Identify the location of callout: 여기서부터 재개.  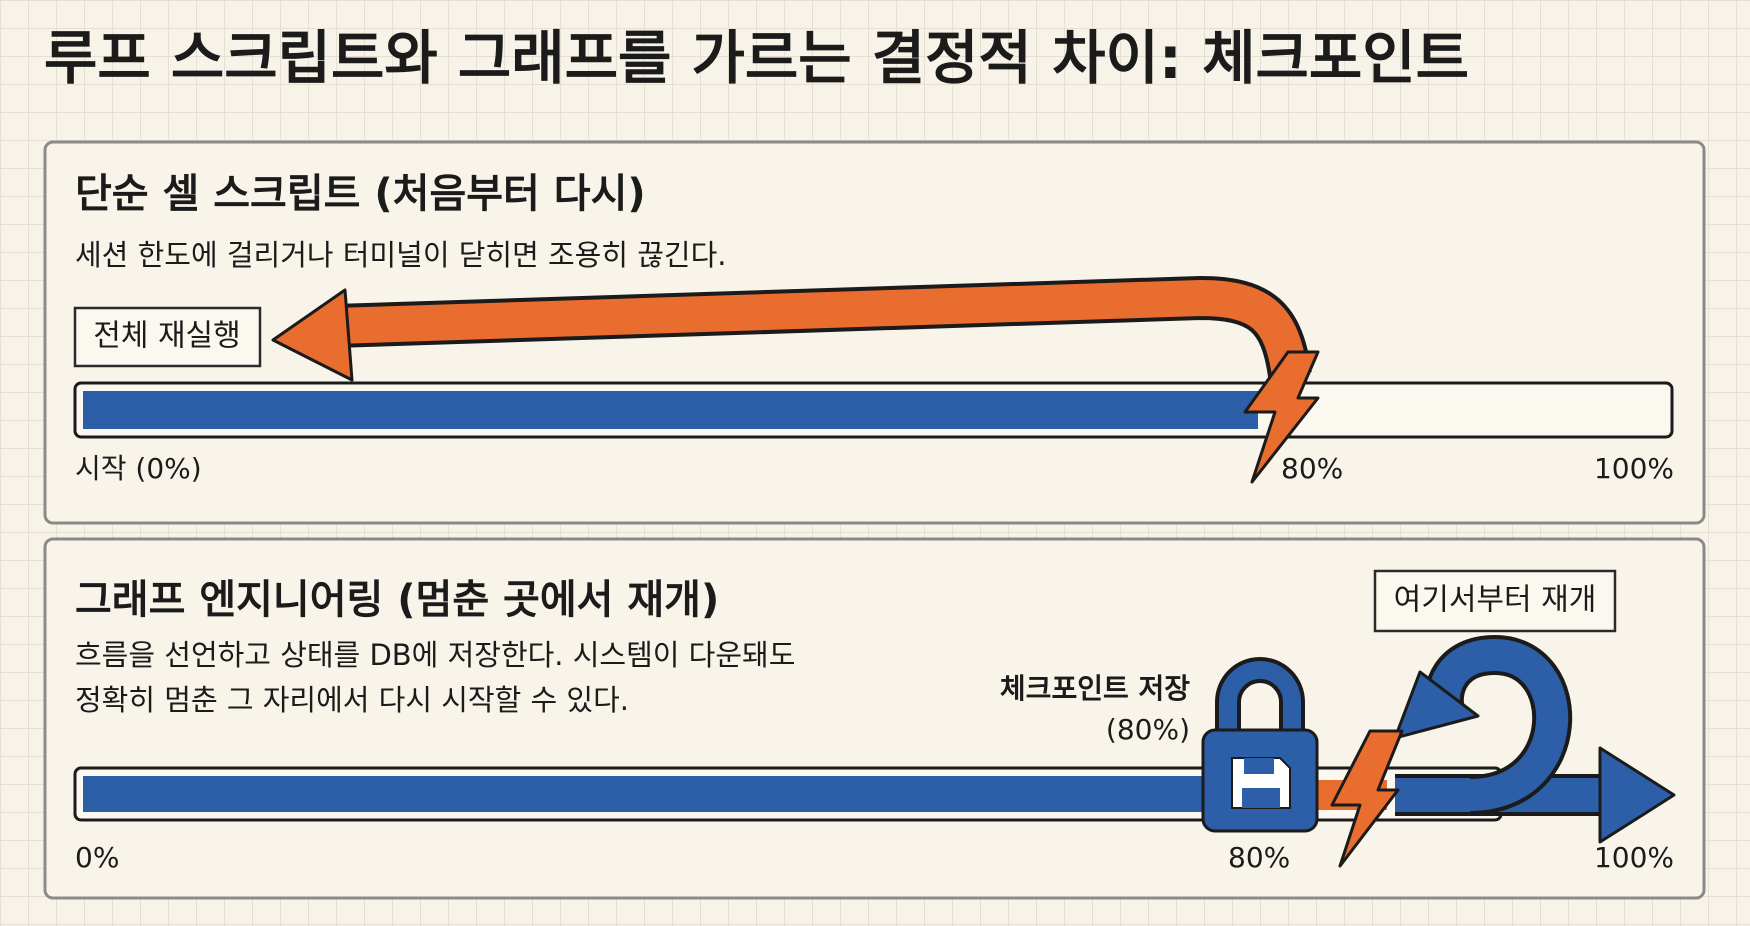
(1495, 600).